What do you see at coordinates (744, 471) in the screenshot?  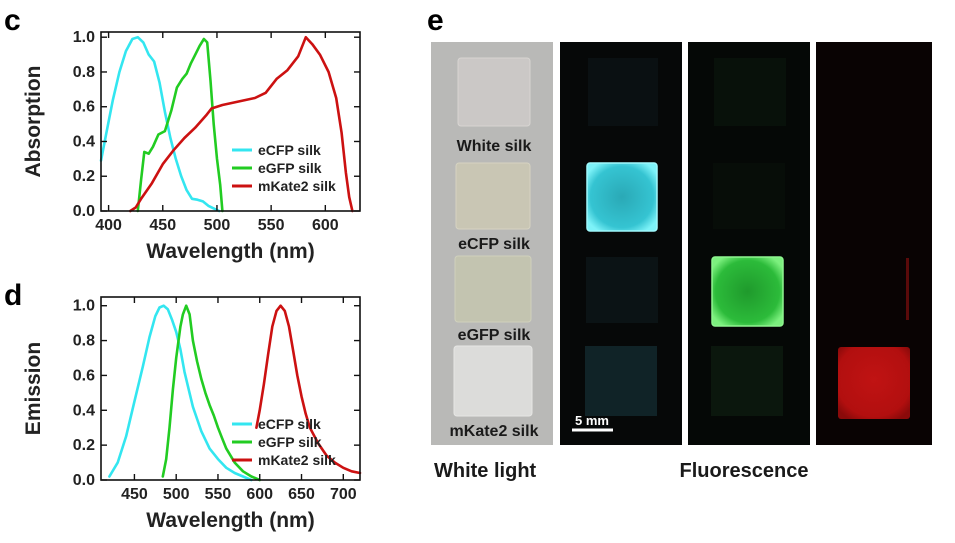 I see `caption-fluorescence: Fluorescence` at bounding box center [744, 471].